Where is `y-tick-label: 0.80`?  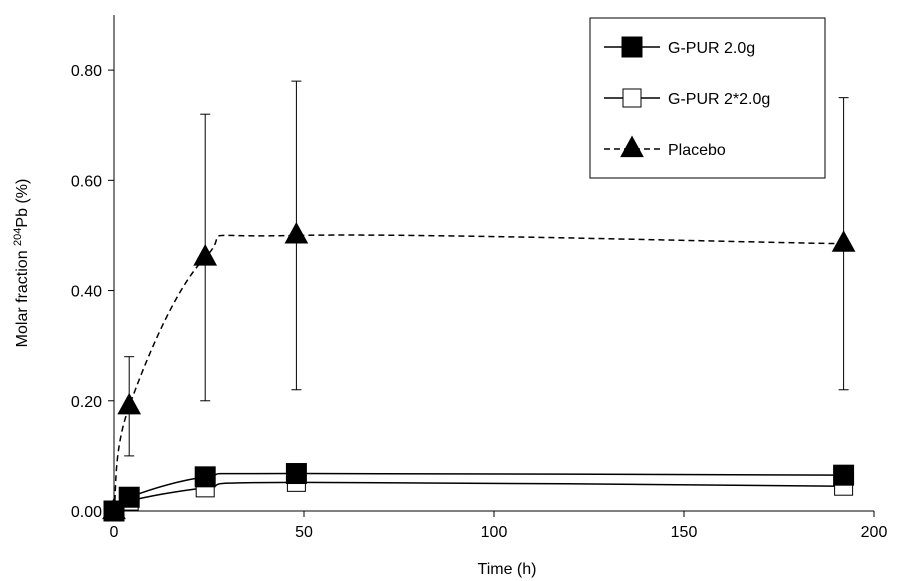 y-tick-label: 0.80 is located at coordinates (86, 71).